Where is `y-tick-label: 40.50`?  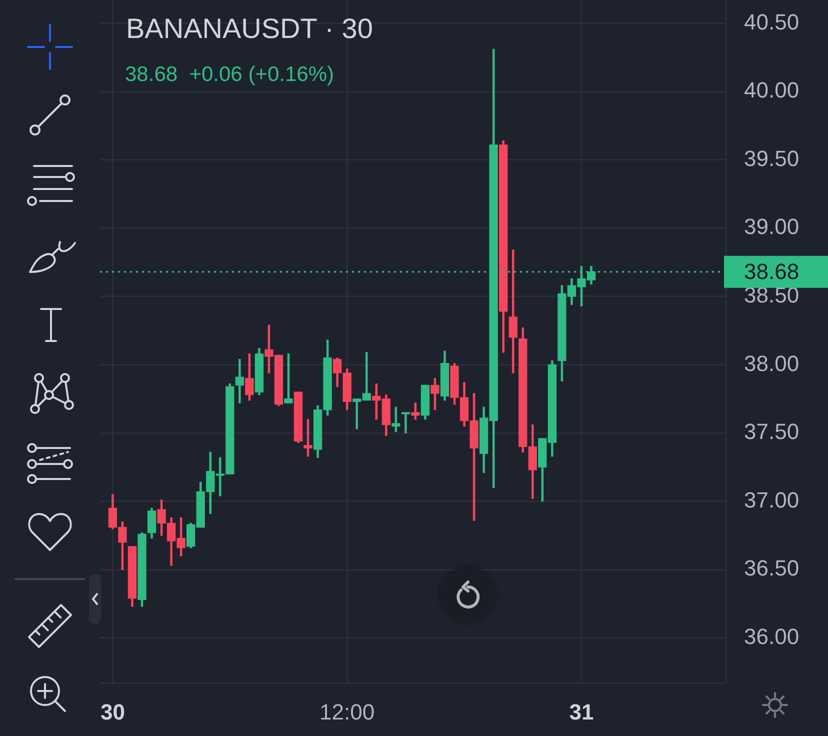 y-tick-label: 40.50 is located at coordinates (772, 21).